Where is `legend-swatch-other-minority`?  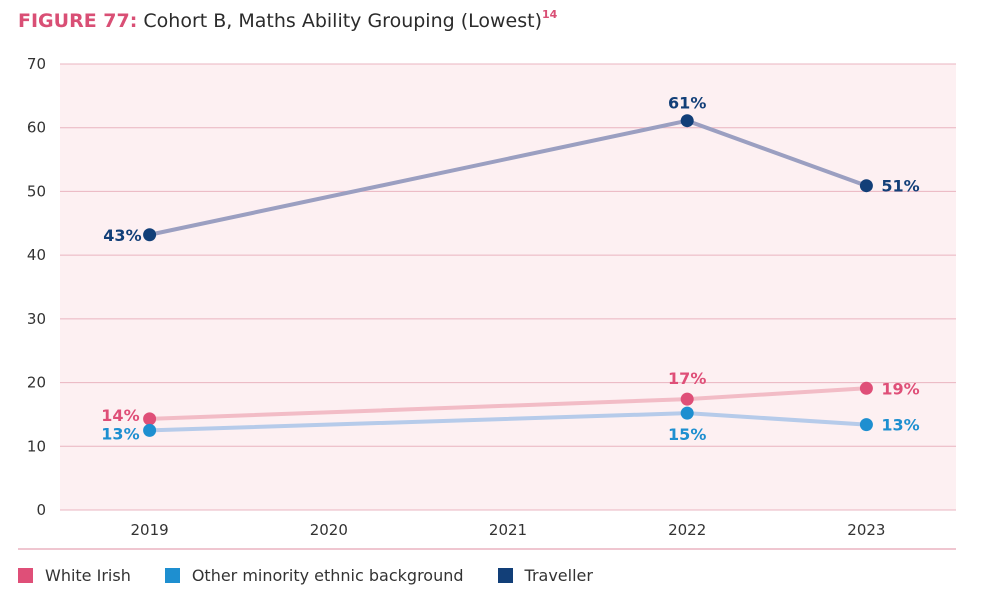
legend-swatch-other-minority is located at coordinates (172, 575).